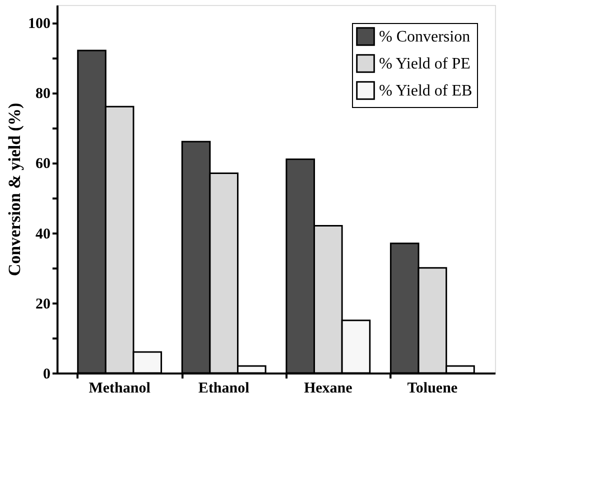  What do you see at coordinates (43, 304) in the screenshot?
I see `y-tick-label: 20` at bounding box center [43, 304].